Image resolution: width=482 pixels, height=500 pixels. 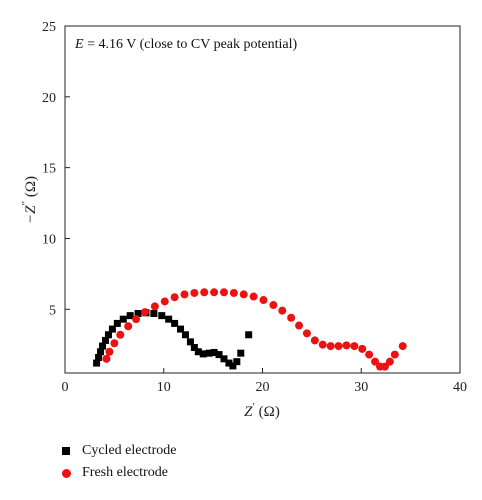 I want to click on annotation-value: = 4.16 V (close to CV peak potential), so click(x=191, y=44).